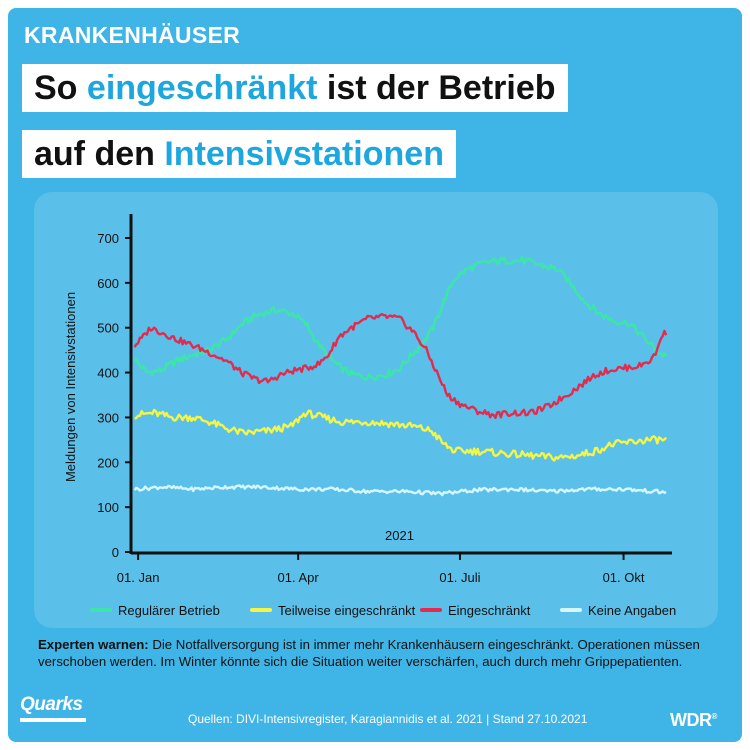 Image resolution: width=750 pixels, height=750 pixels. I want to click on y-tick-label: 700, so click(108, 238).